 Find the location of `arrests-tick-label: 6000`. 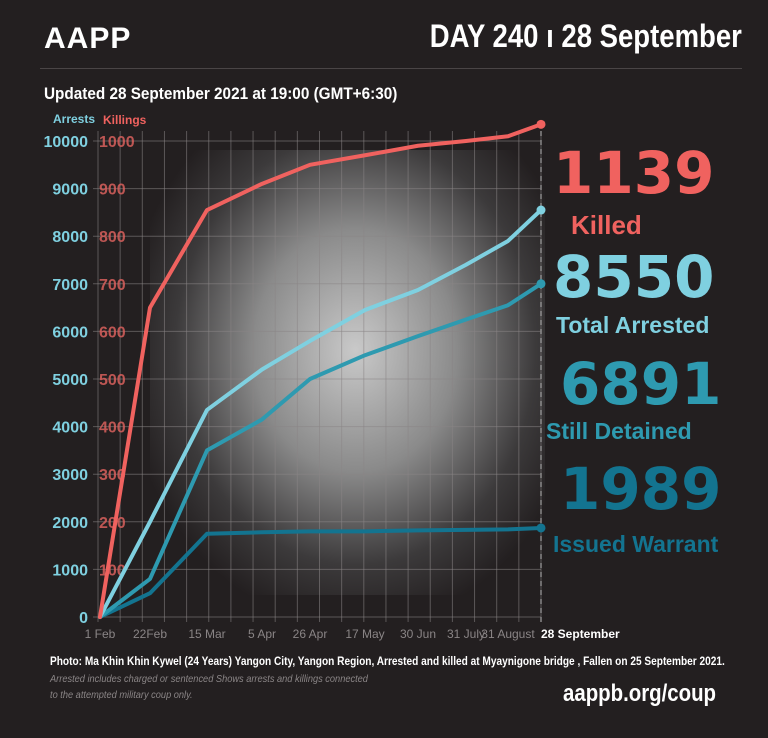

arrests-tick-label: 6000 is located at coordinates (70, 332).